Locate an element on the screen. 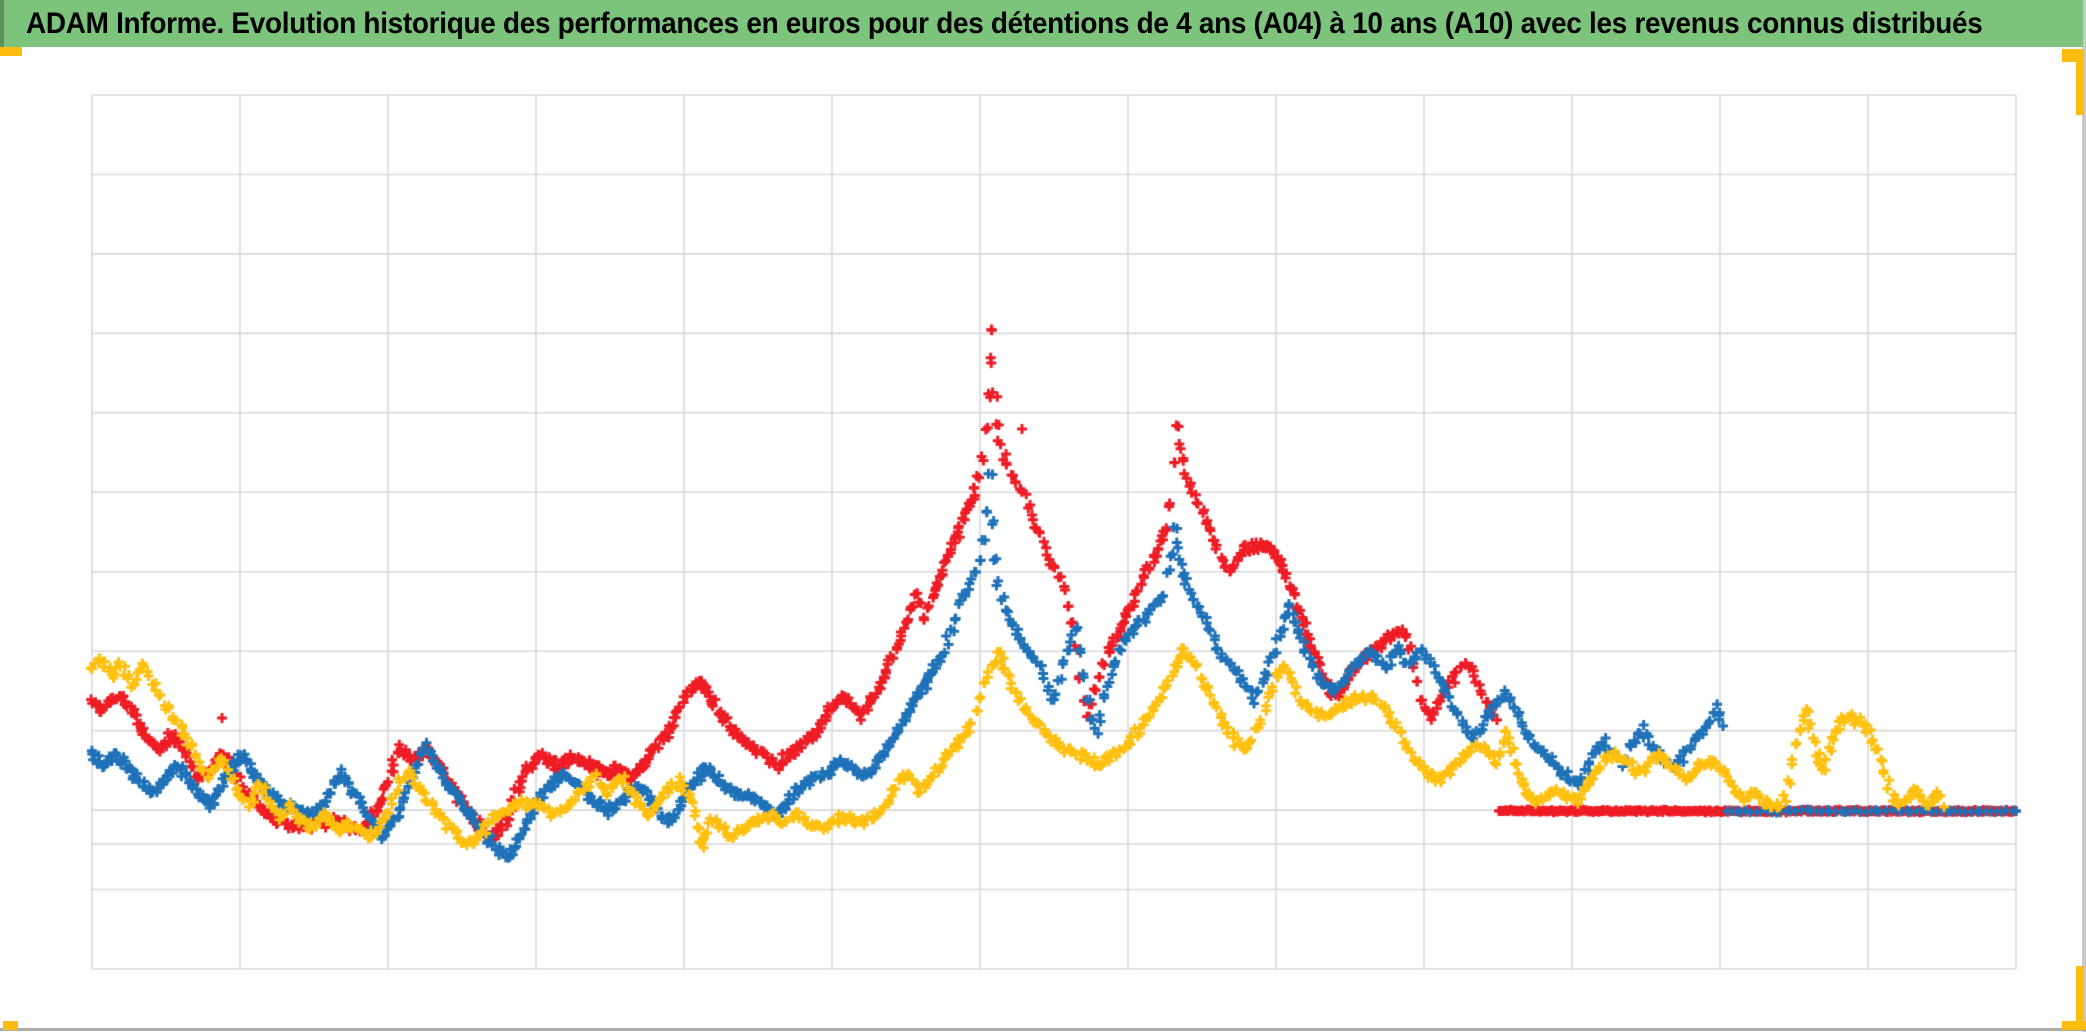 The width and height of the screenshot is (2086, 1032). frame-corner-bottom-right-horizontal is located at coordinates (2074, 1025).